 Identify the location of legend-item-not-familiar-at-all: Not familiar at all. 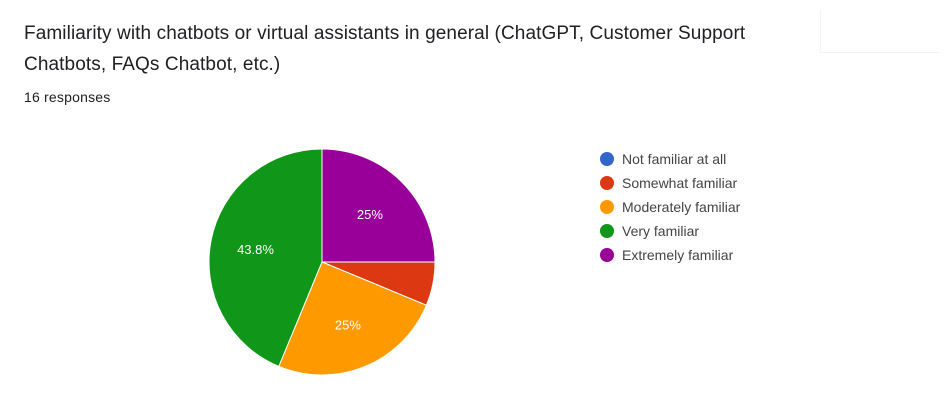
(670, 159).